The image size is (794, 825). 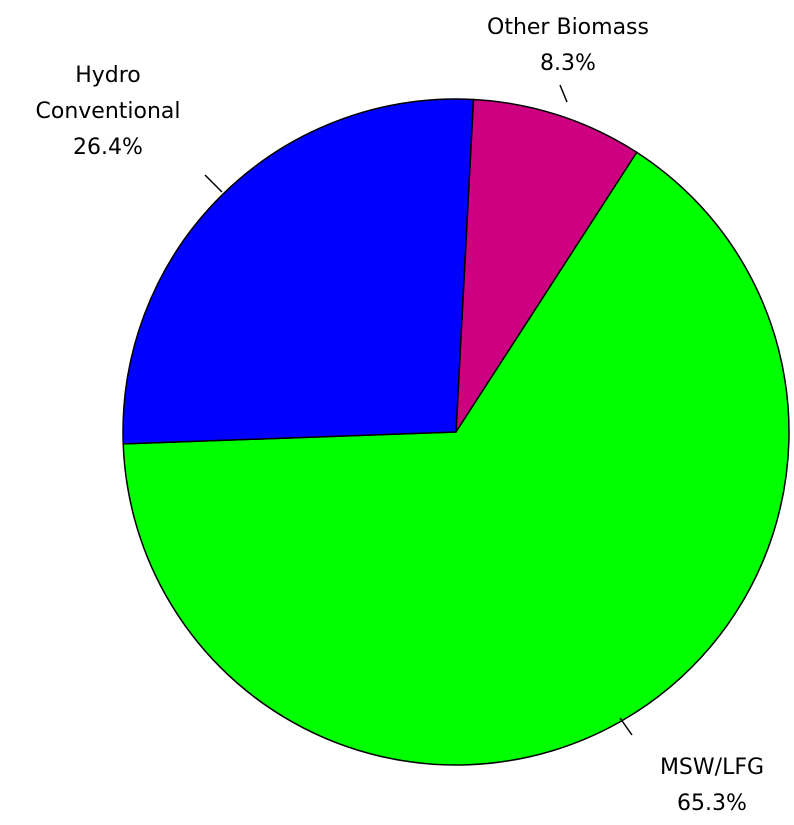 I want to click on slice-name: MSW/LFG, so click(x=712, y=767).